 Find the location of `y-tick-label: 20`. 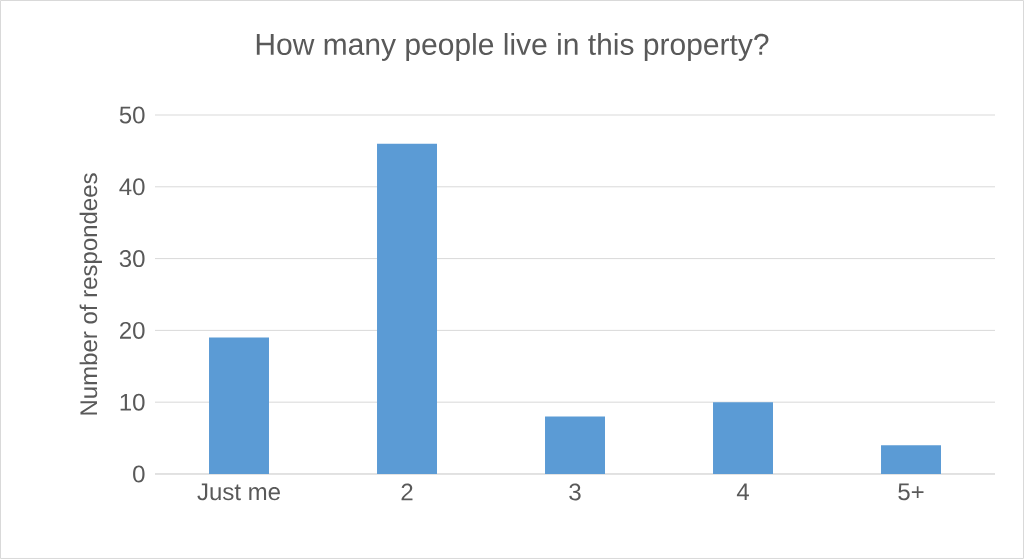

y-tick-label: 20 is located at coordinates (132, 330).